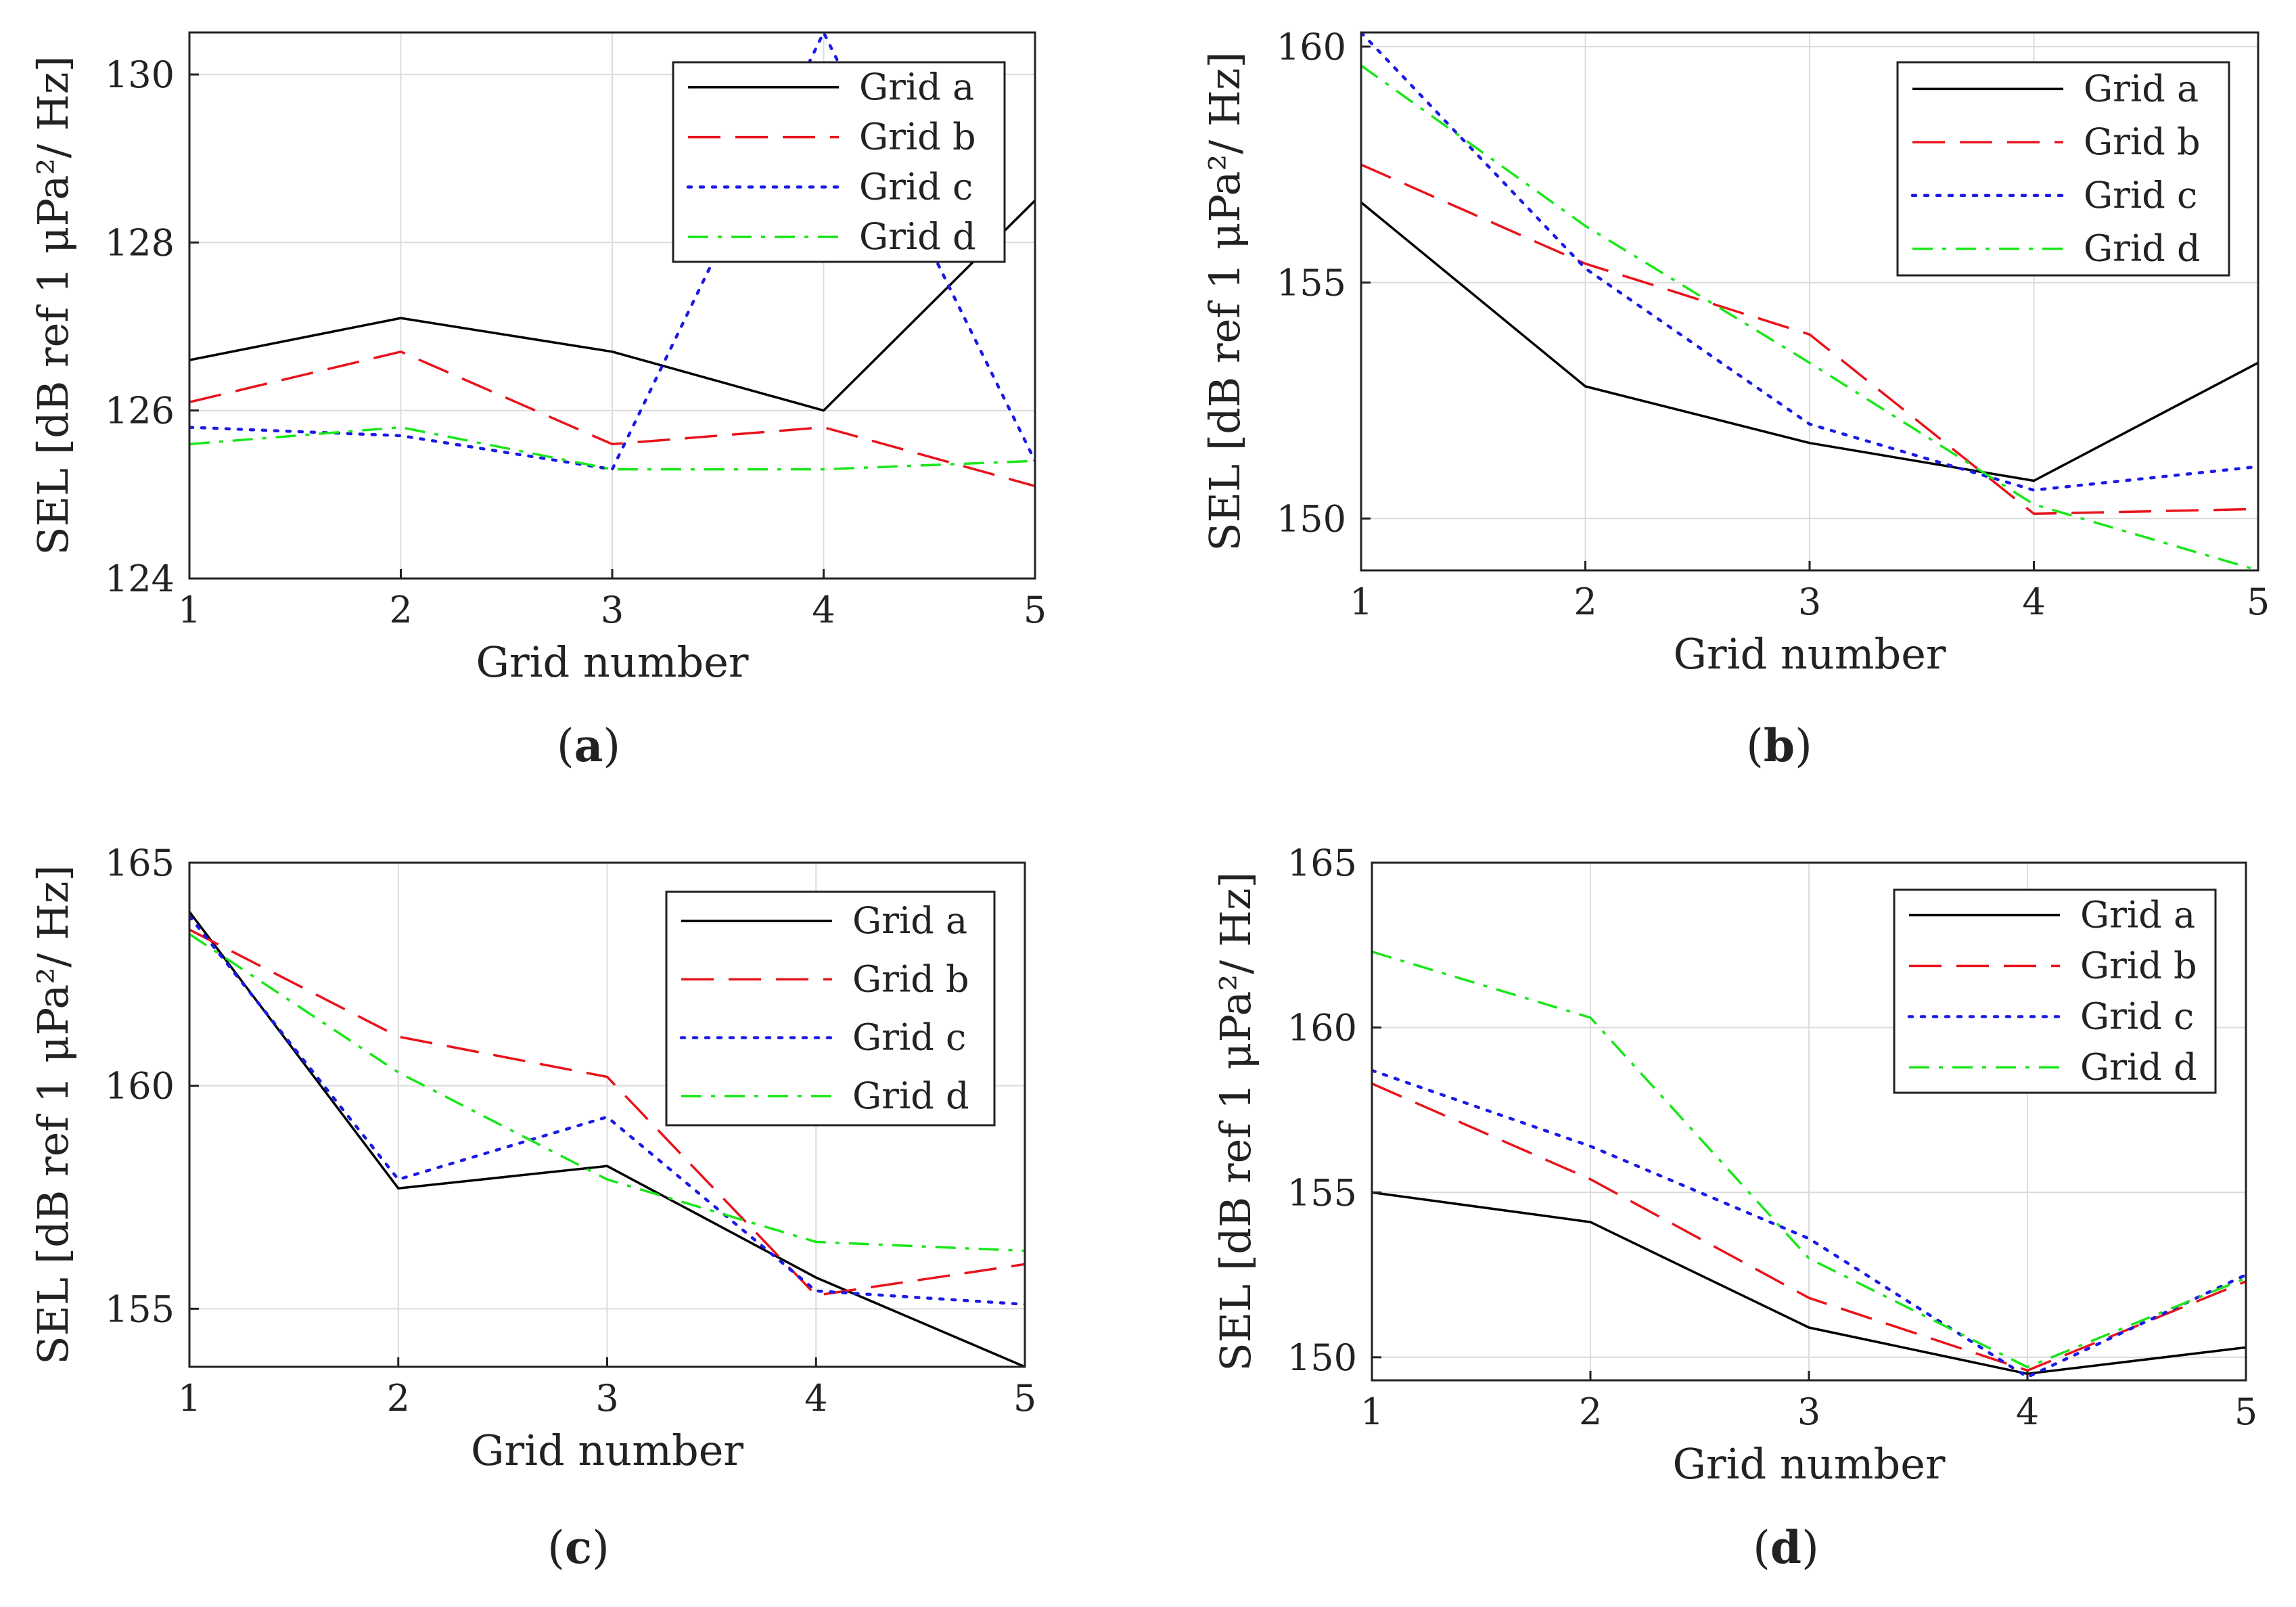 Image resolution: width=2296 pixels, height=1607 pixels. I want to click on panel-caption: (c), so click(578, 1547).